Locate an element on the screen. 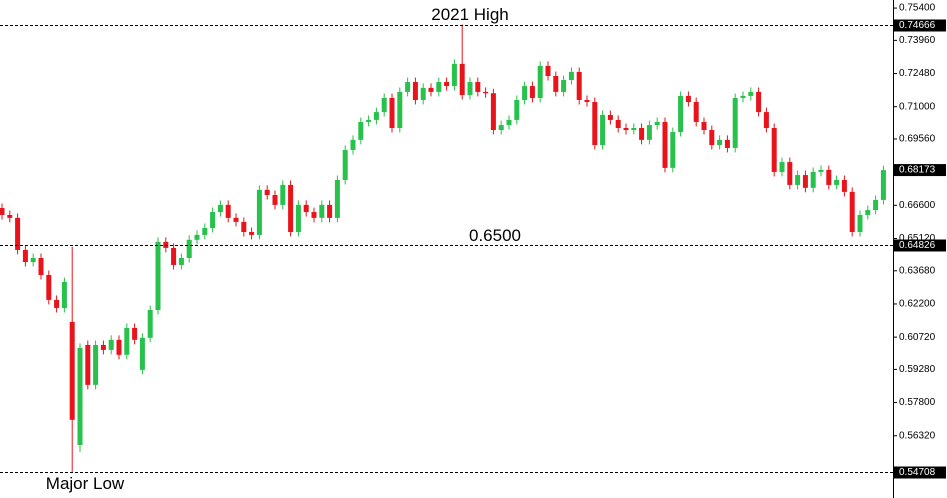 This screenshot has width=947, height=498. level-note: 0.6500 is located at coordinates (495, 235).